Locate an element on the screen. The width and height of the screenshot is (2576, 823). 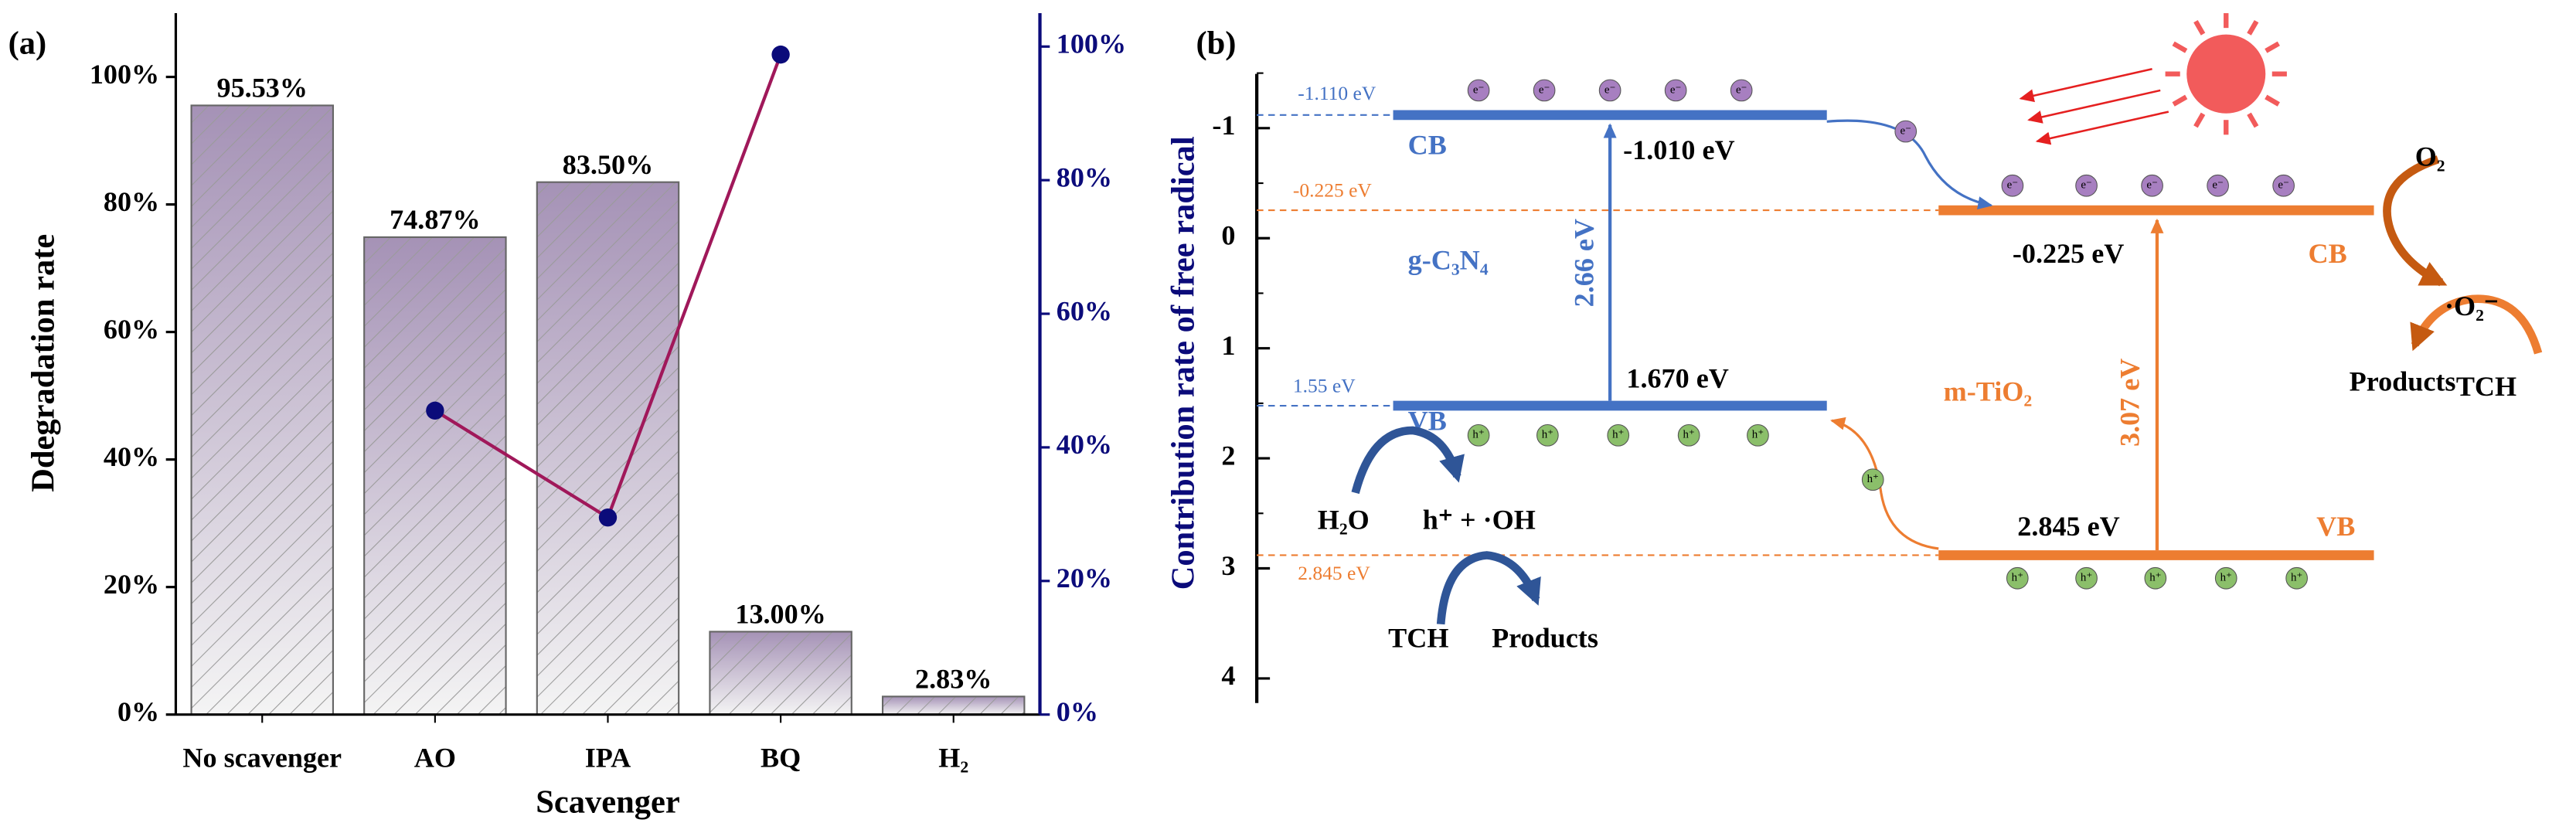
gap-label: 3.07 eV is located at coordinates (2129, 403).